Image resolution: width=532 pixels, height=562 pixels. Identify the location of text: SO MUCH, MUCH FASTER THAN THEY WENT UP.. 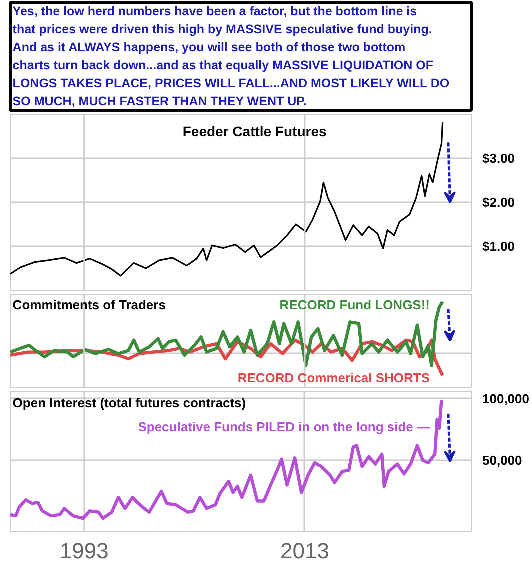
(159, 101).